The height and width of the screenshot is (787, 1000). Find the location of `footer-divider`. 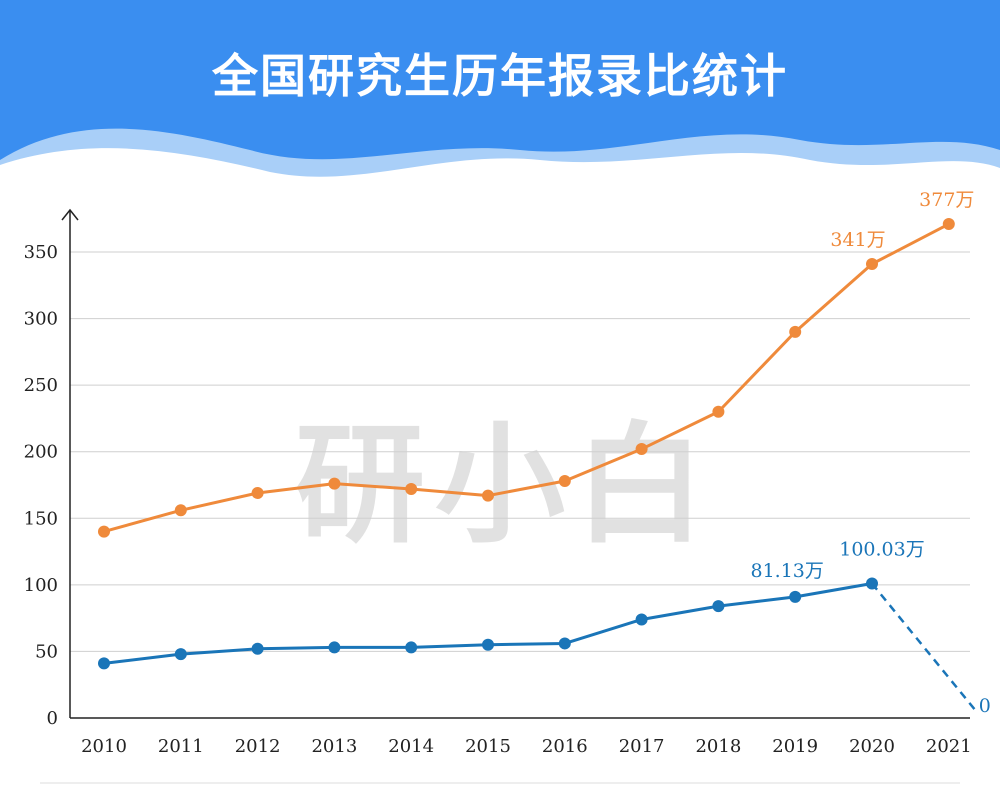

footer-divider is located at coordinates (500, 783).